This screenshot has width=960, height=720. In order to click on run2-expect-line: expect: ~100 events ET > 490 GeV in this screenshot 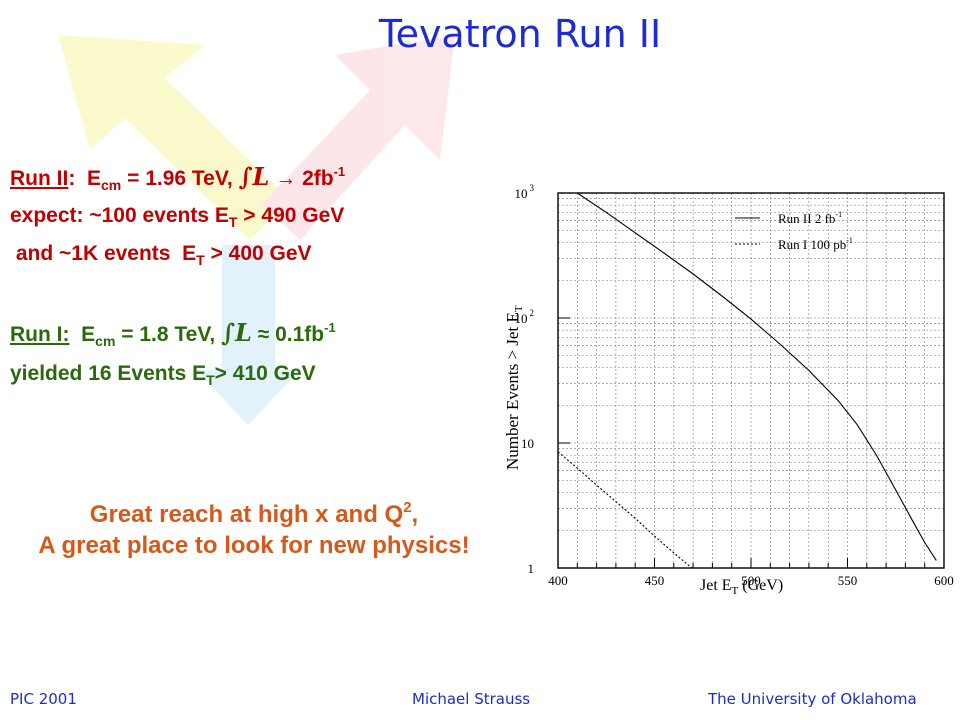, I will do `click(177, 217)`.